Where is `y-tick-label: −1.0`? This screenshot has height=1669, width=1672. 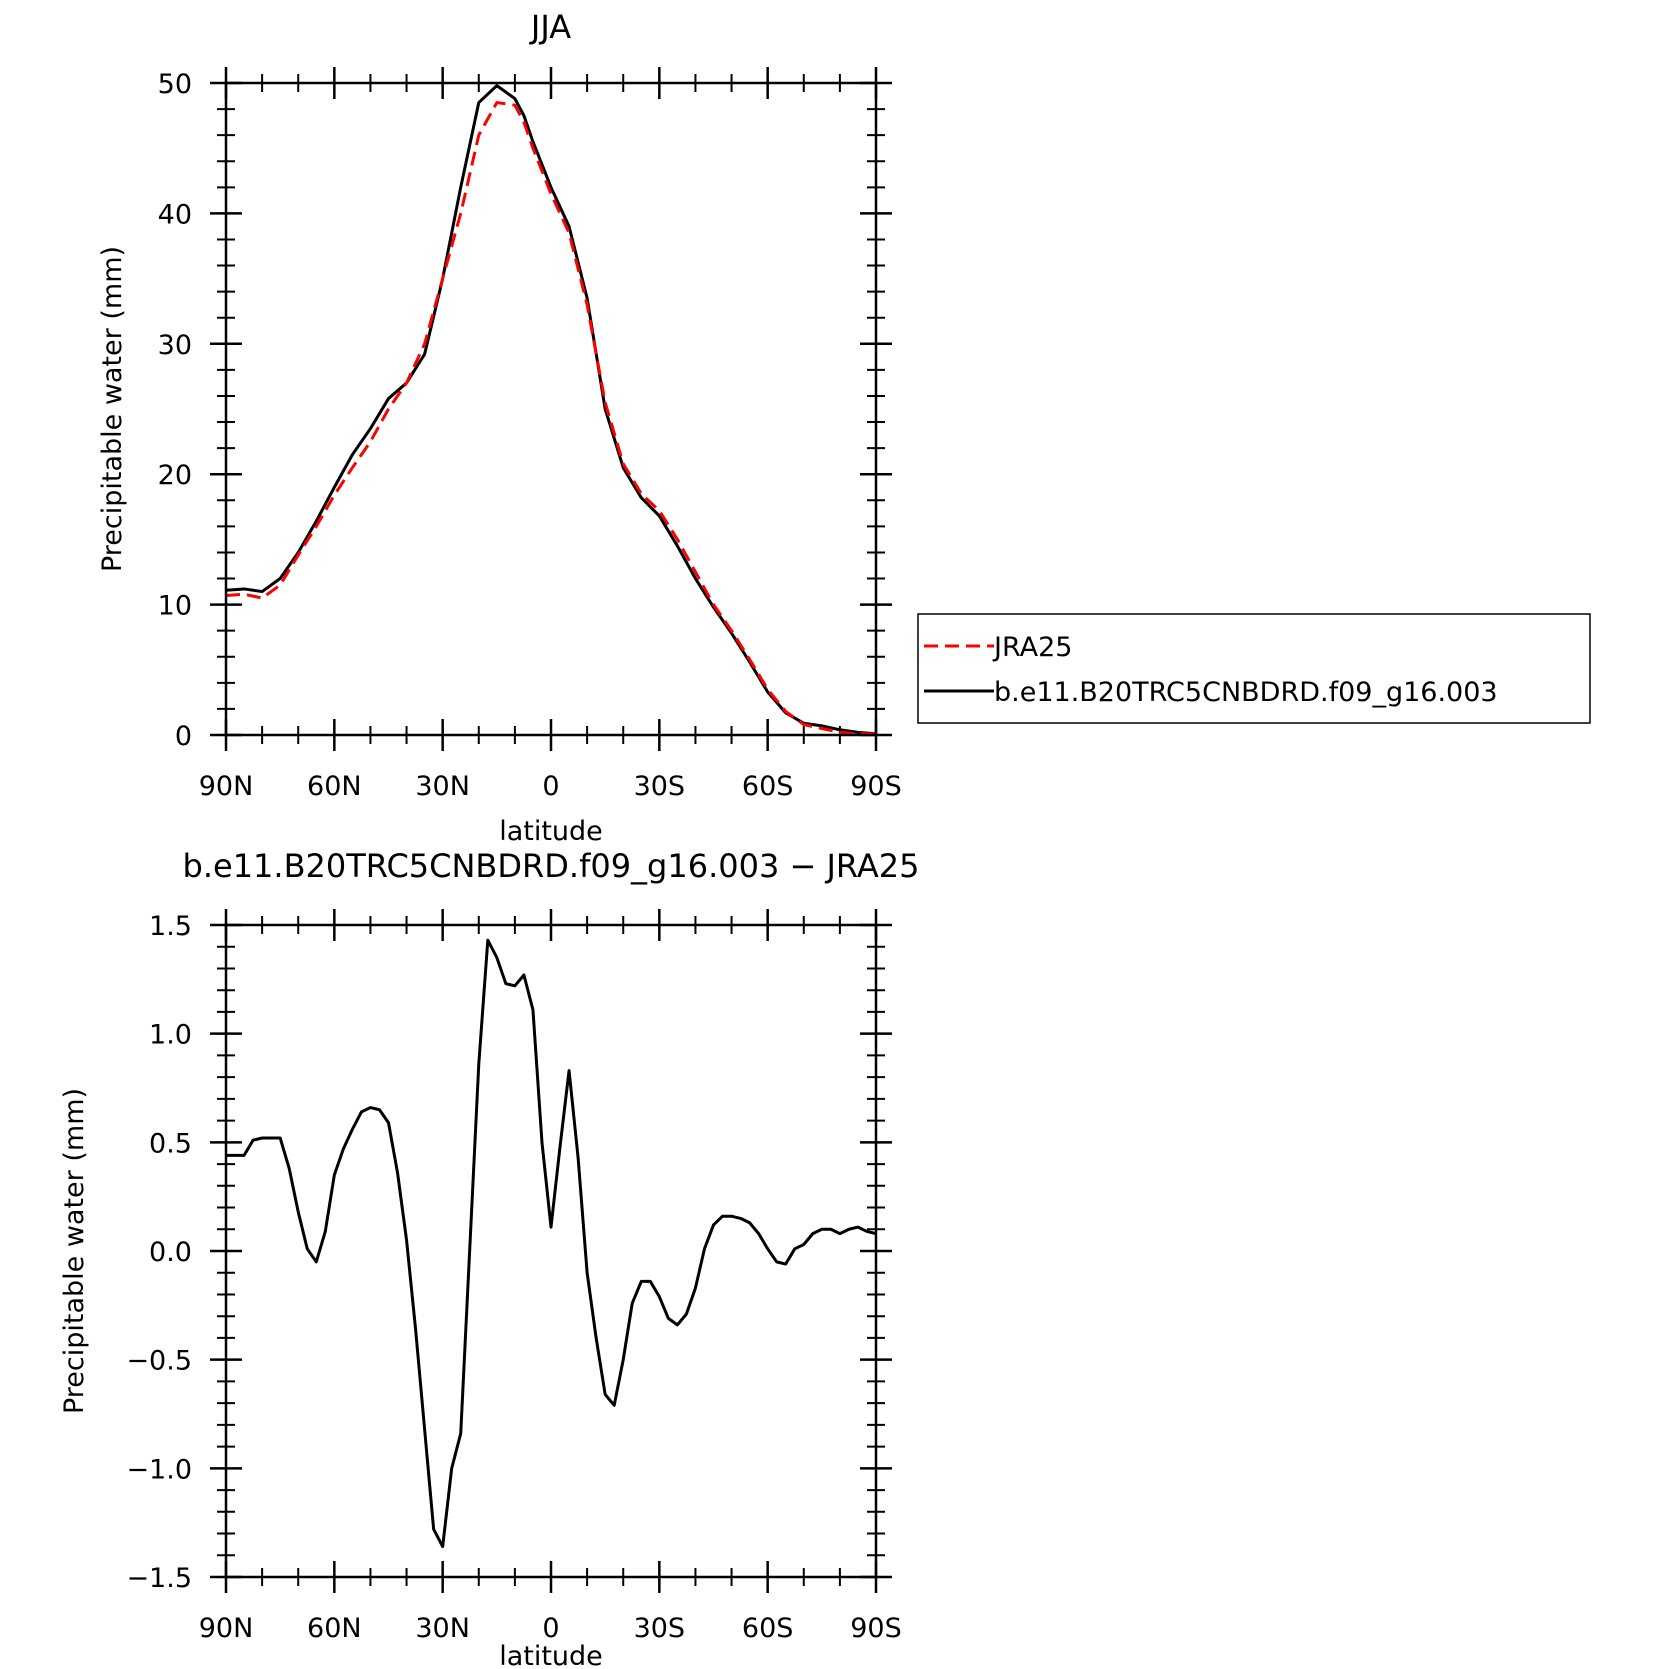 y-tick-label: −1.0 is located at coordinates (159, 1469).